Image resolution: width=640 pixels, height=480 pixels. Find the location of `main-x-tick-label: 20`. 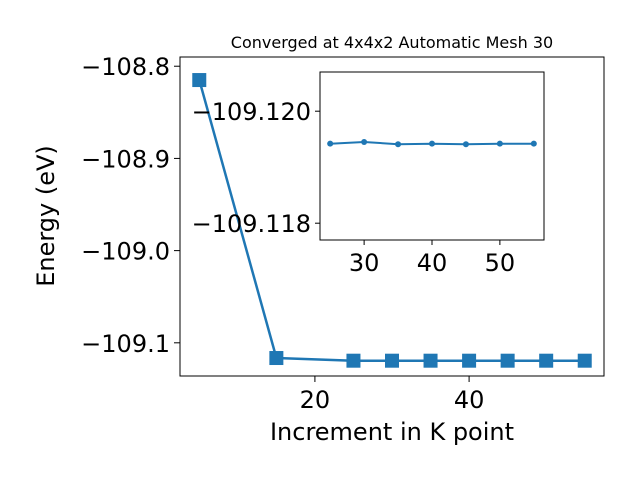

main-x-tick-label: 20 is located at coordinates (315, 400).